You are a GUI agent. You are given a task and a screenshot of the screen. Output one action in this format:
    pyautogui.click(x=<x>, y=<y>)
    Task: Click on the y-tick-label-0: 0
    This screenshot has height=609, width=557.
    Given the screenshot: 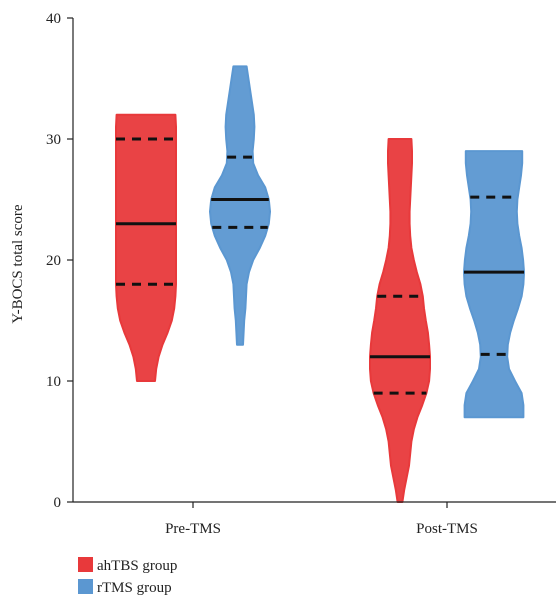 What is the action you would take?
    pyautogui.click(x=58, y=503)
    